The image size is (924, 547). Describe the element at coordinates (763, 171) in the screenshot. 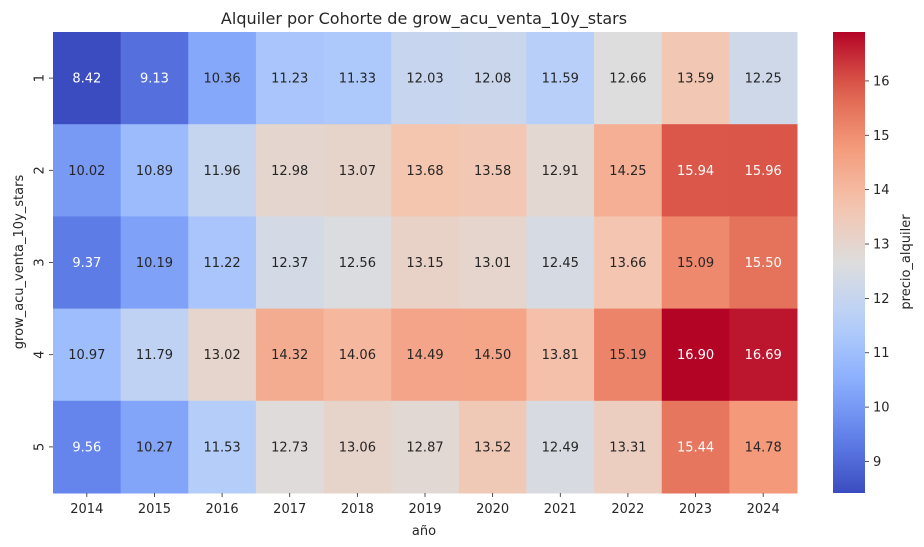

I see `cell-value-label: 15.96` at that location.